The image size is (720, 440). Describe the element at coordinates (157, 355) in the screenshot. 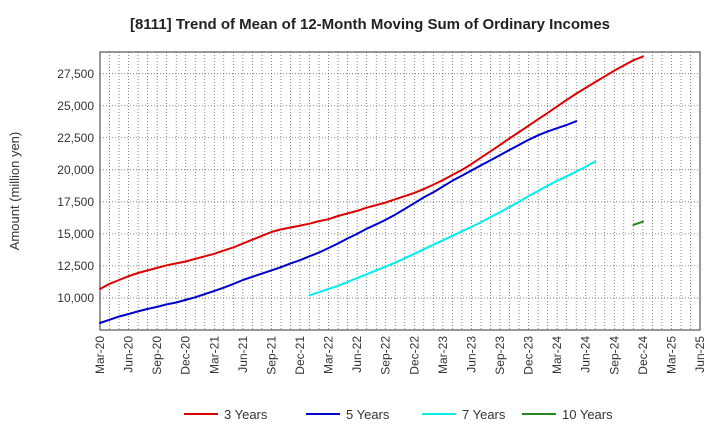

I see `x-tick-label: Sep-20` at that location.